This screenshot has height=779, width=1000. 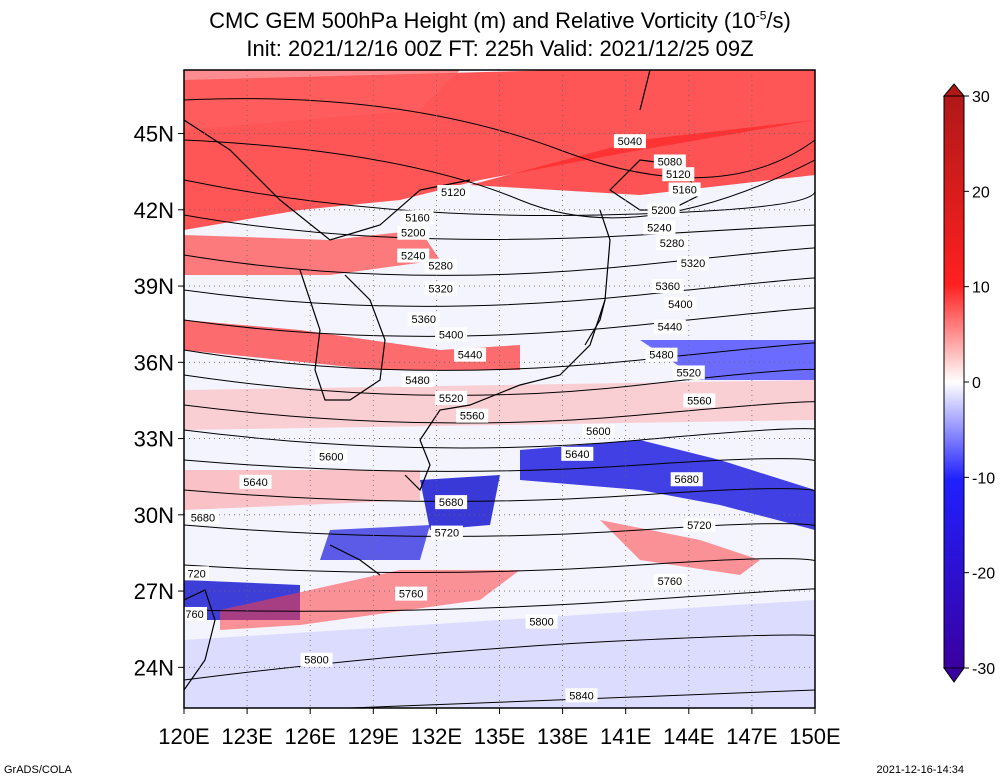 I want to click on lon-tick-label: 123E, so click(x=246, y=736).